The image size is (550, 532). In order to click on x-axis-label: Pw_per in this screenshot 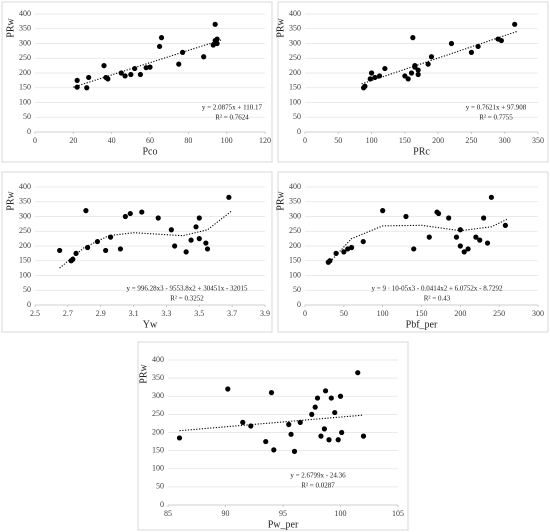, I will do `click(283, 524)`.